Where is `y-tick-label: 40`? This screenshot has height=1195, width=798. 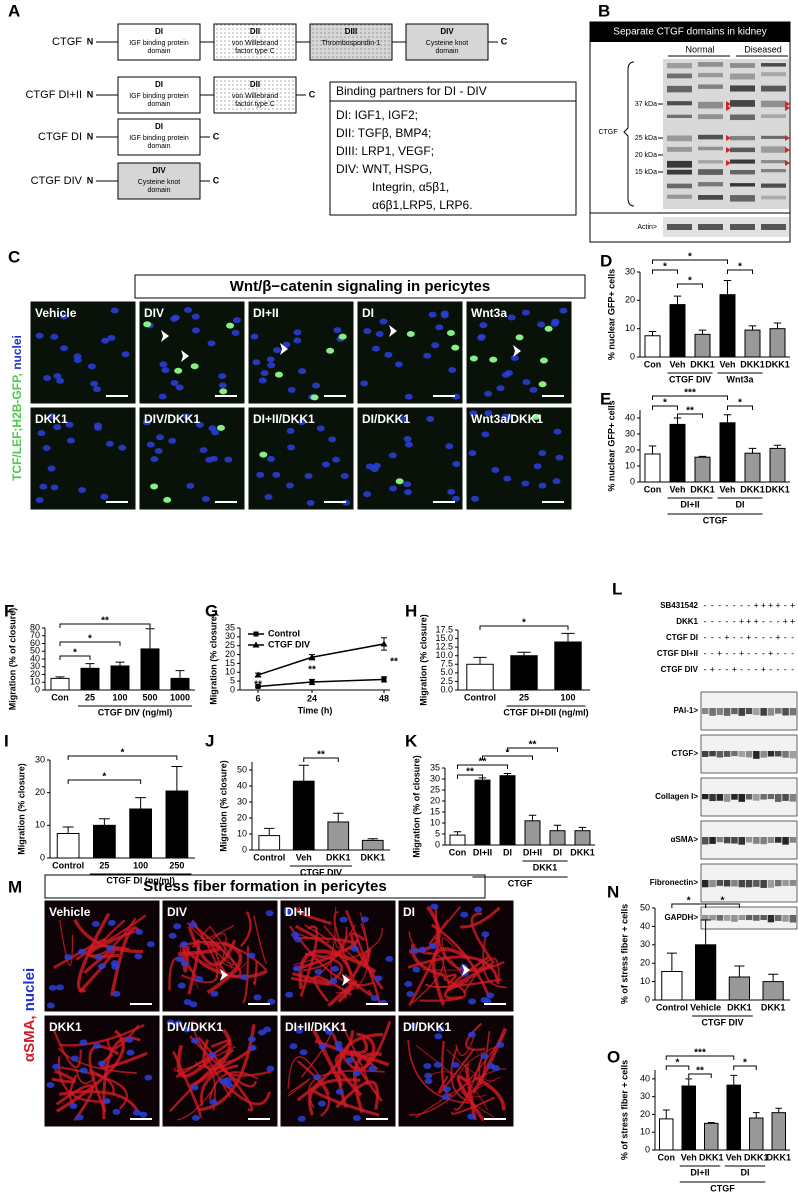 y-tick-label: 40 is located at coordinates (242, 785).